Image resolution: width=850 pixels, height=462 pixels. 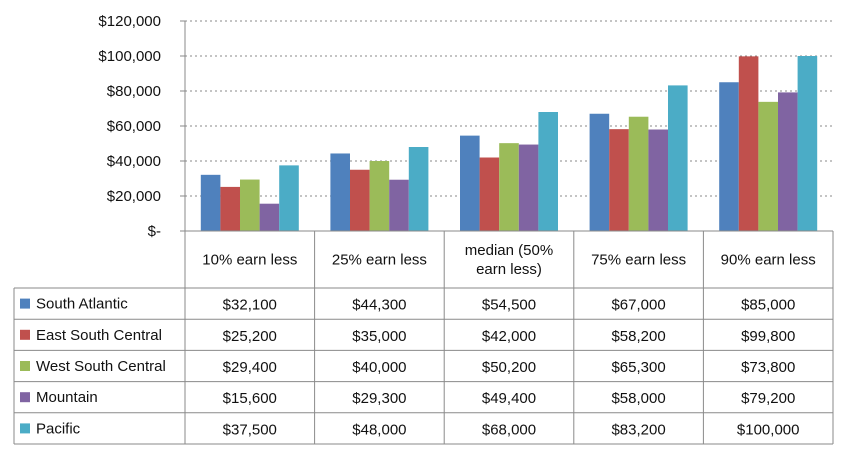 I want to click on y-tick-label: $-, so click(x=154, y=231).